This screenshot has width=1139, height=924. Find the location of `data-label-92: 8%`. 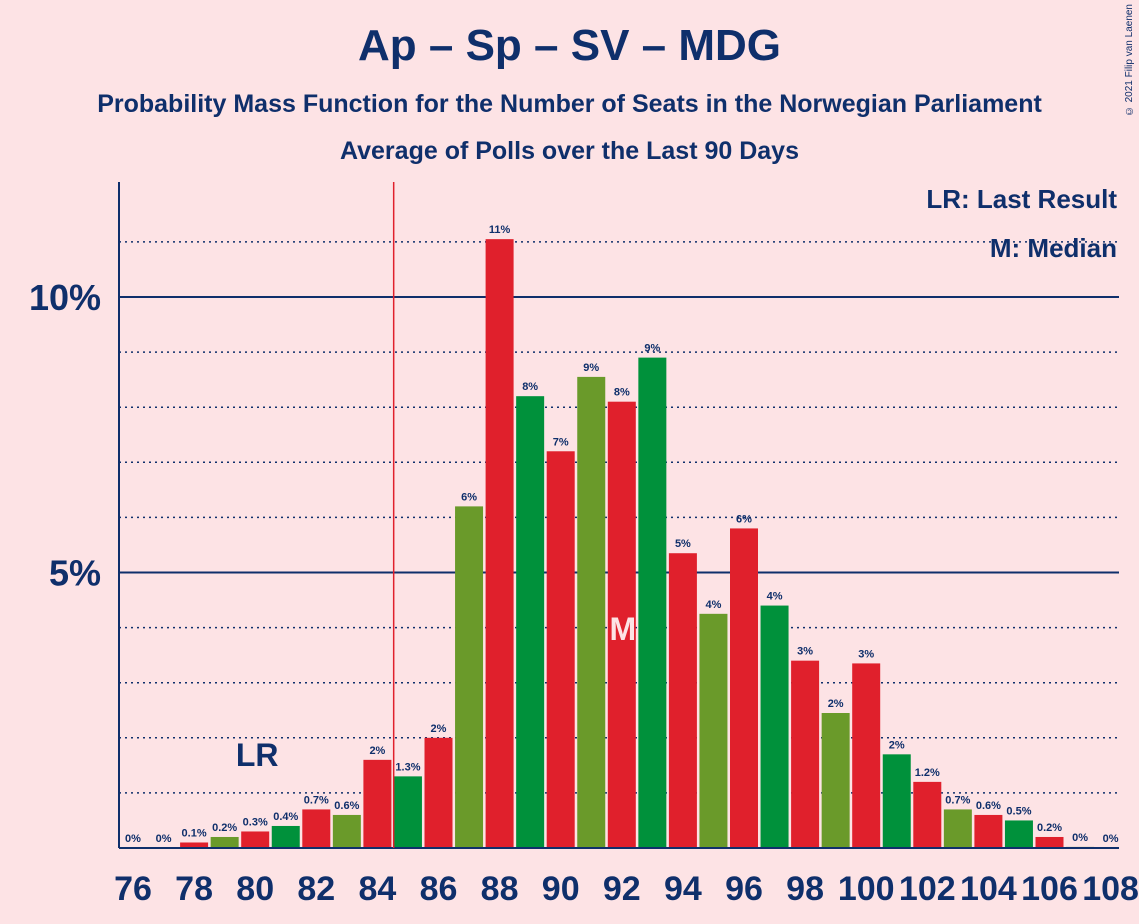

data-label-92: 8% is located at coordinates (622, 393).